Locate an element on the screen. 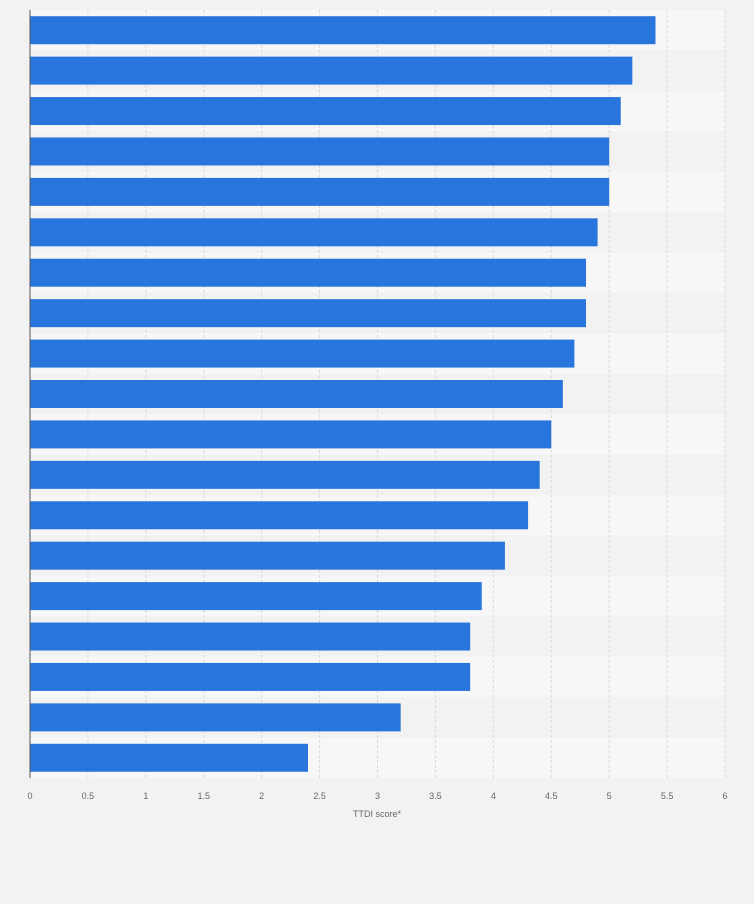  x-tick-label: 3 is located at coordinates (377, 796).